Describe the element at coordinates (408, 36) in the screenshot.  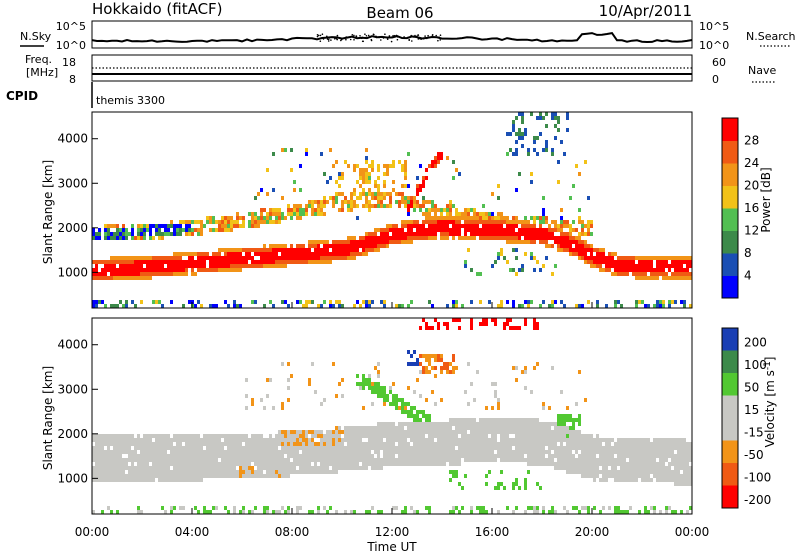
I see `noise-panel: N.Sky 10^5 10^0 10^5 10^0 N.Search` at that location.